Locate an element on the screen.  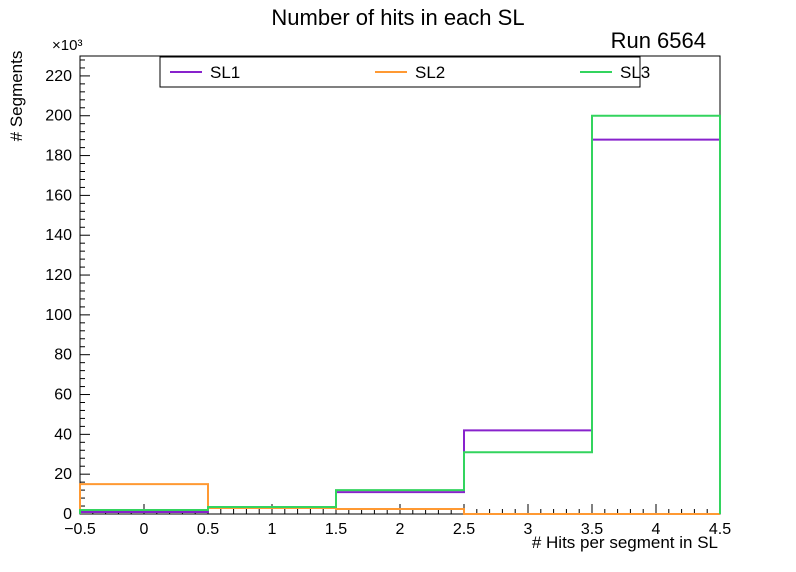
y-tick-label: 20 is located at coordinates (63, 474).